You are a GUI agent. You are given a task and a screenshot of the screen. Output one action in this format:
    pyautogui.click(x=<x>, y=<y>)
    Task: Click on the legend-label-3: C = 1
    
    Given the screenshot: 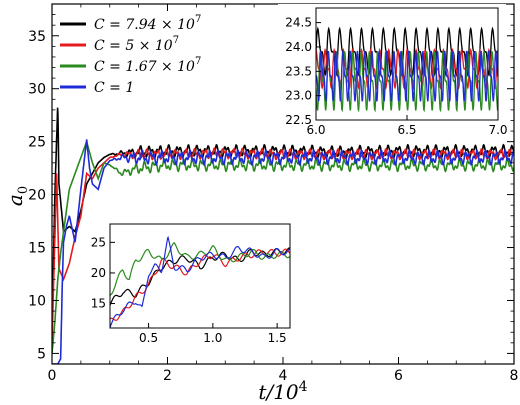 What is the action you would take?
    pyautogui.click(x=114, y=88)
    